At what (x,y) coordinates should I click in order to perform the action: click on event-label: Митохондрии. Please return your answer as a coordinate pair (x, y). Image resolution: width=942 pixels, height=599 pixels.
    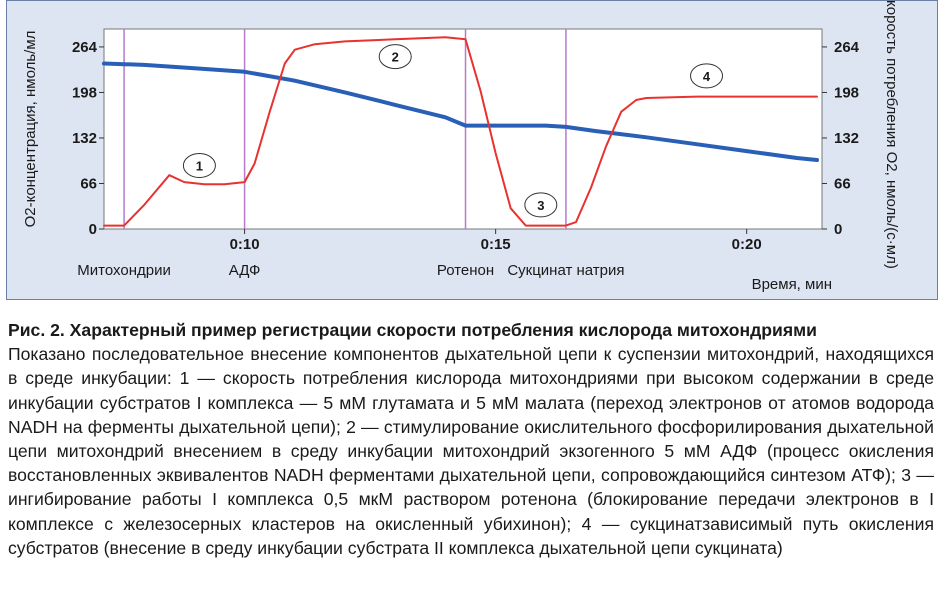
    Looking at the image, I should click on (124, 270).